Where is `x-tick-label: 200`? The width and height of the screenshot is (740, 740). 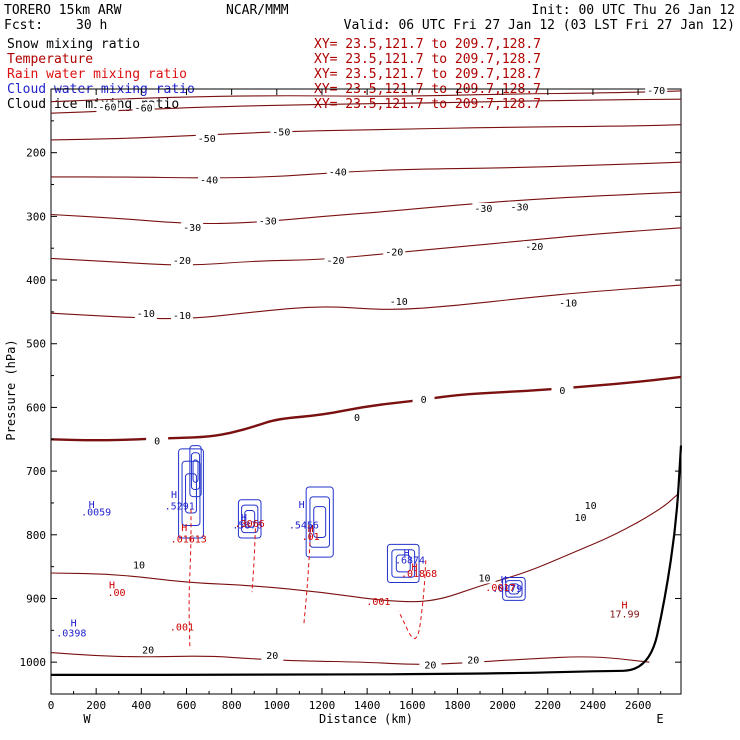
x-tick-label: 200 is located at coordinates (96, 705).